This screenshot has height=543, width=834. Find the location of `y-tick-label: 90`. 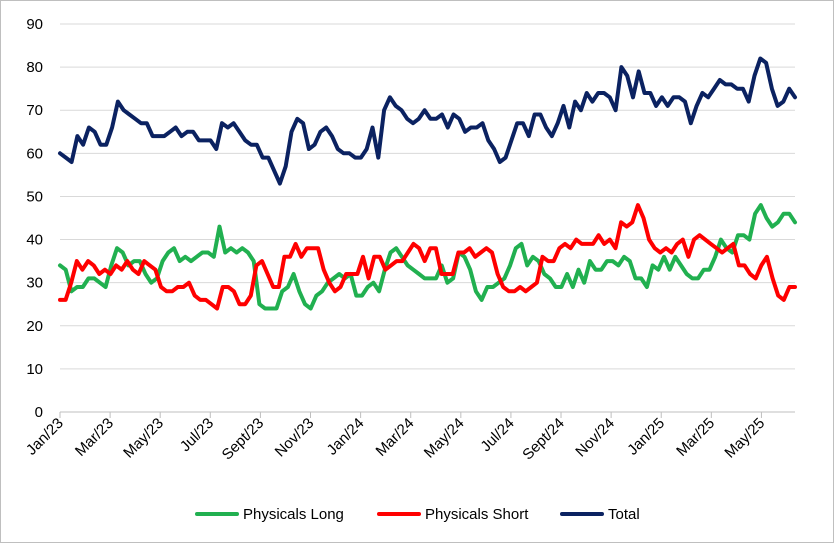

y-tick-label: 90 is located at coordinates (34, 24).